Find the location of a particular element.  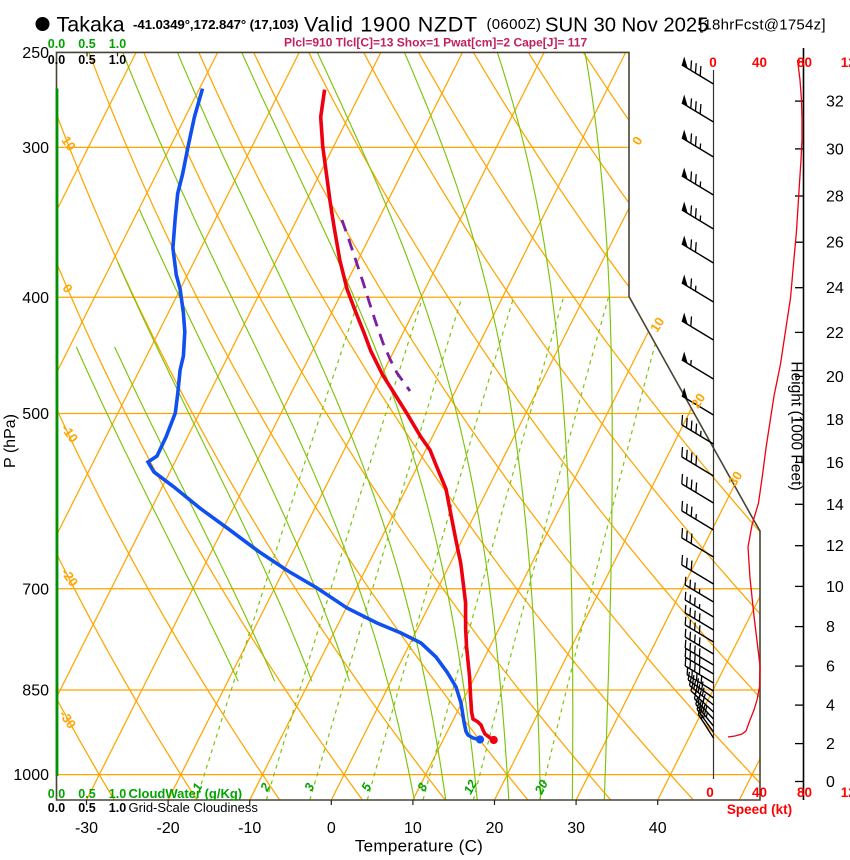

svg-text: 28 is located at coordinates (835, 197).